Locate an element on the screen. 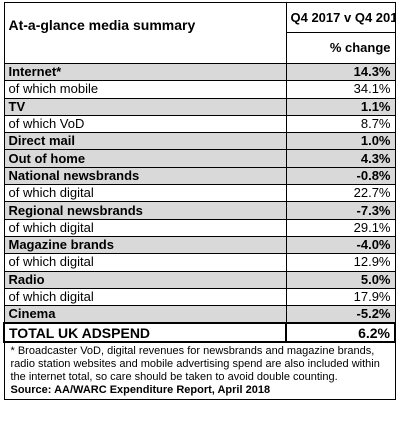 This screenshot has width=400, height=435. media-row: Direct mail 1.0% is located at coordinates (199, 141).